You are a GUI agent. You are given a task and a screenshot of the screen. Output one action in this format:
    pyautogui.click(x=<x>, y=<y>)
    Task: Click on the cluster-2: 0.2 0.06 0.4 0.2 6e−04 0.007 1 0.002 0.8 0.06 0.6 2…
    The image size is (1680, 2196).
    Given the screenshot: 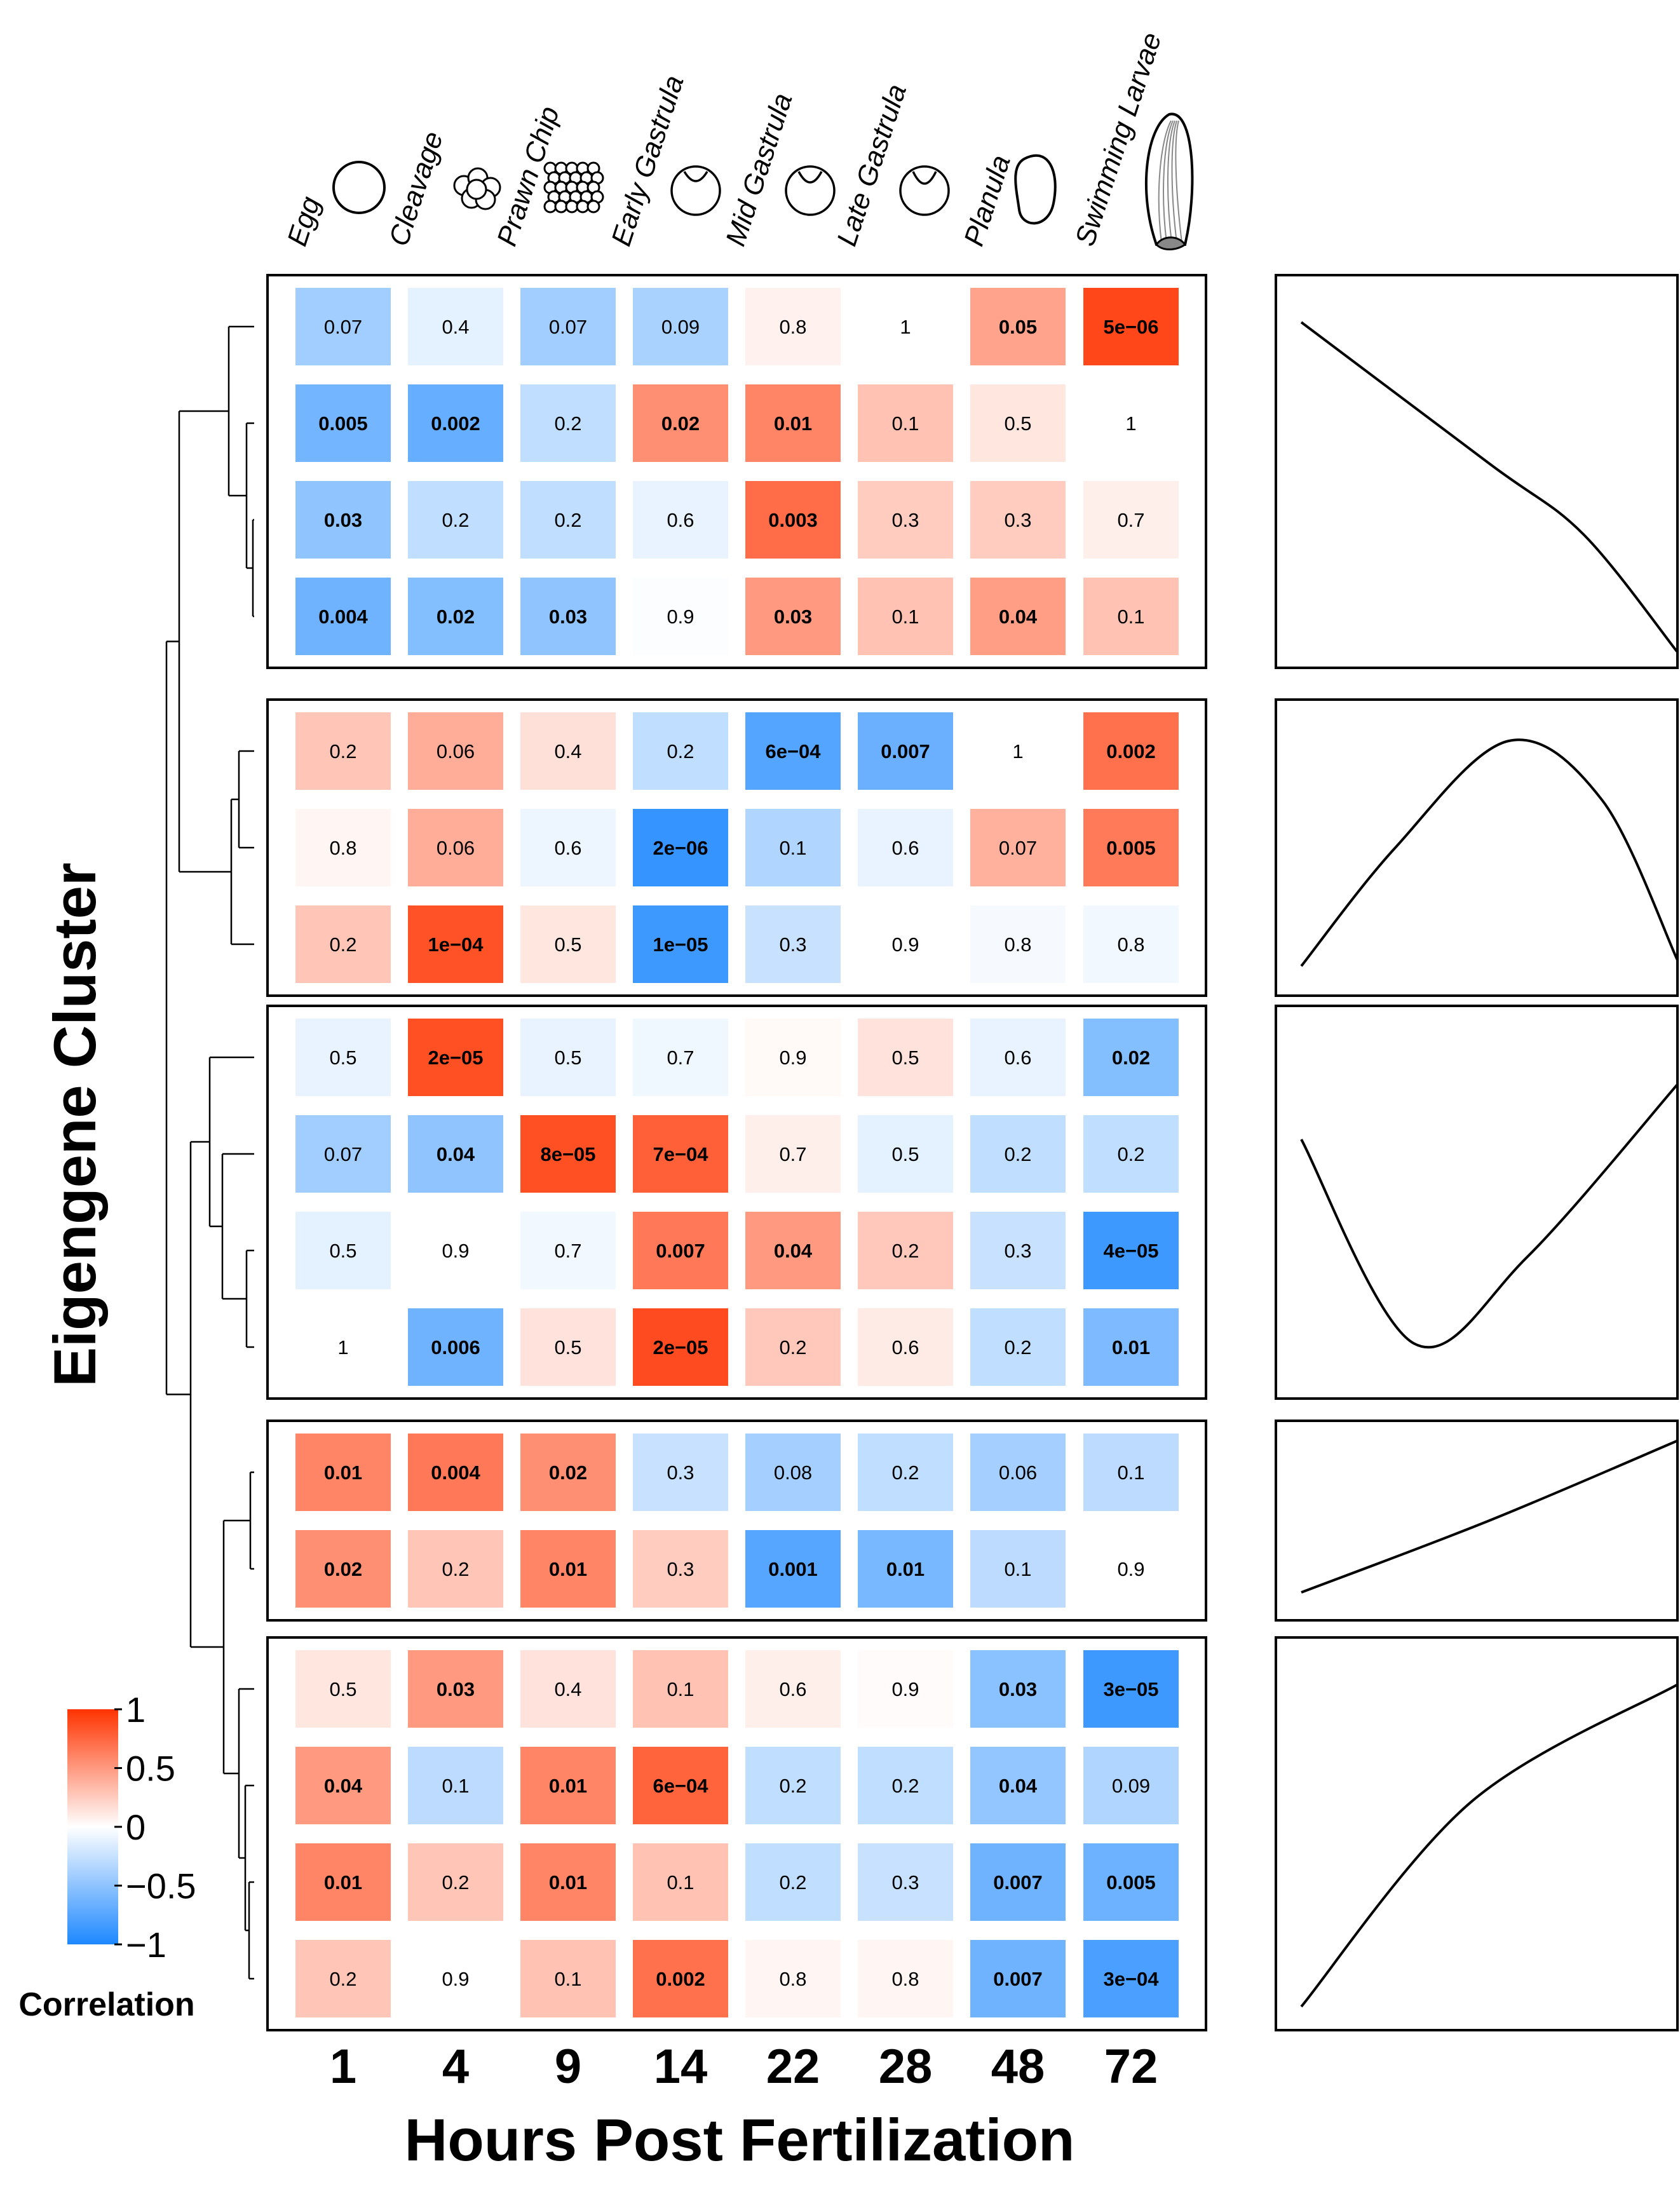 What is the action you would take?
    pyautogui.click(x=736, y=847)
    